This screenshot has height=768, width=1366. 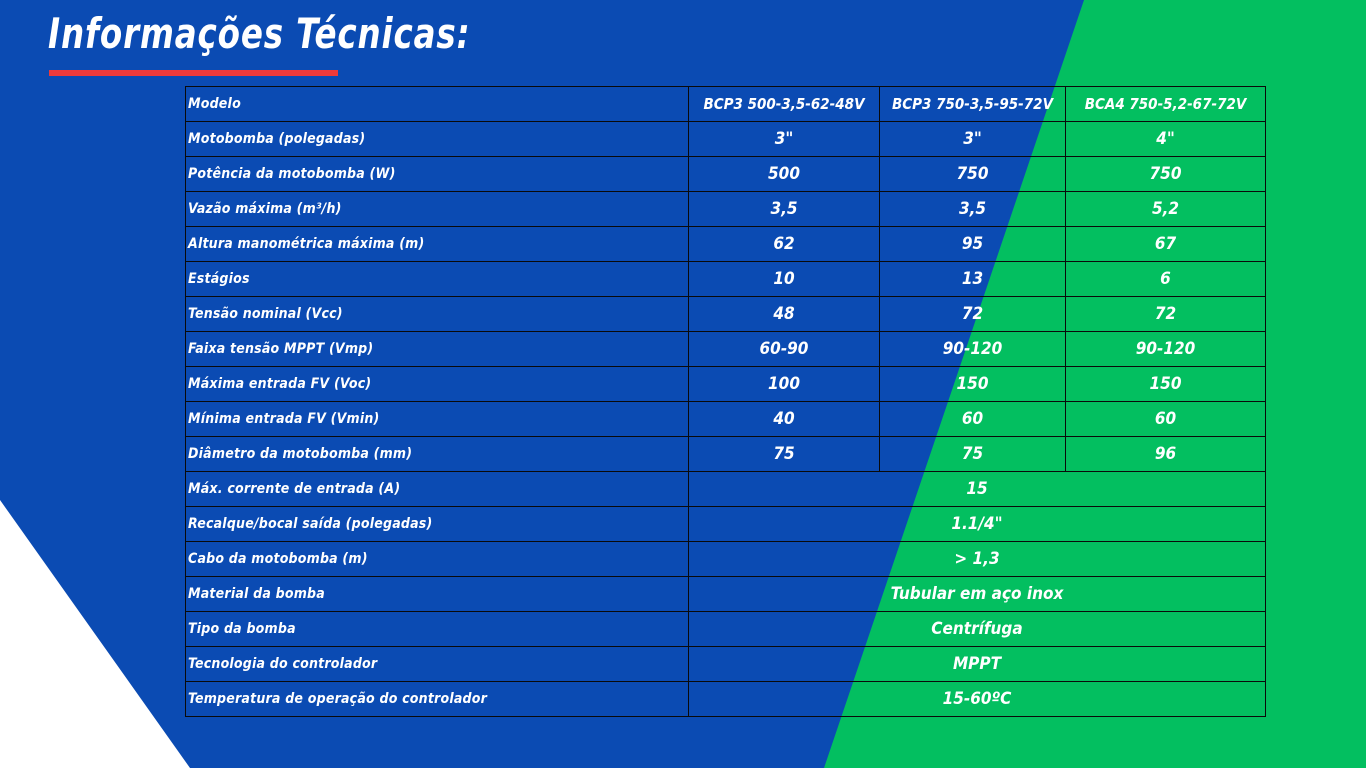 I want to click on table-row-shared: Tipo da bomba Centrífuga, so click(x=725, y=629).